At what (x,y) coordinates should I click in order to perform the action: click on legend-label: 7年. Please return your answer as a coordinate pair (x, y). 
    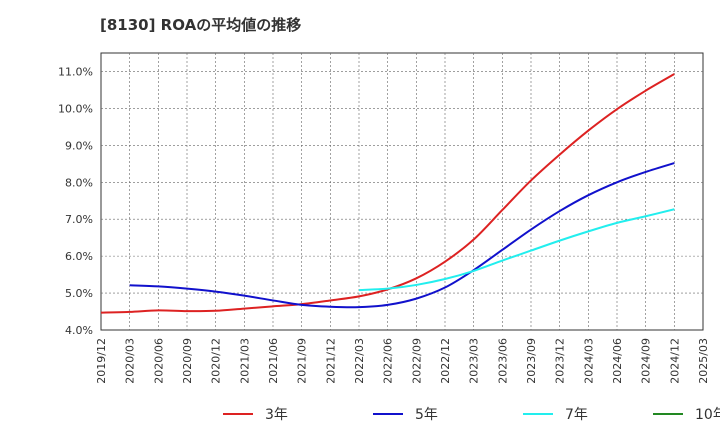
    Looking at the image, I should click on (576, 415).